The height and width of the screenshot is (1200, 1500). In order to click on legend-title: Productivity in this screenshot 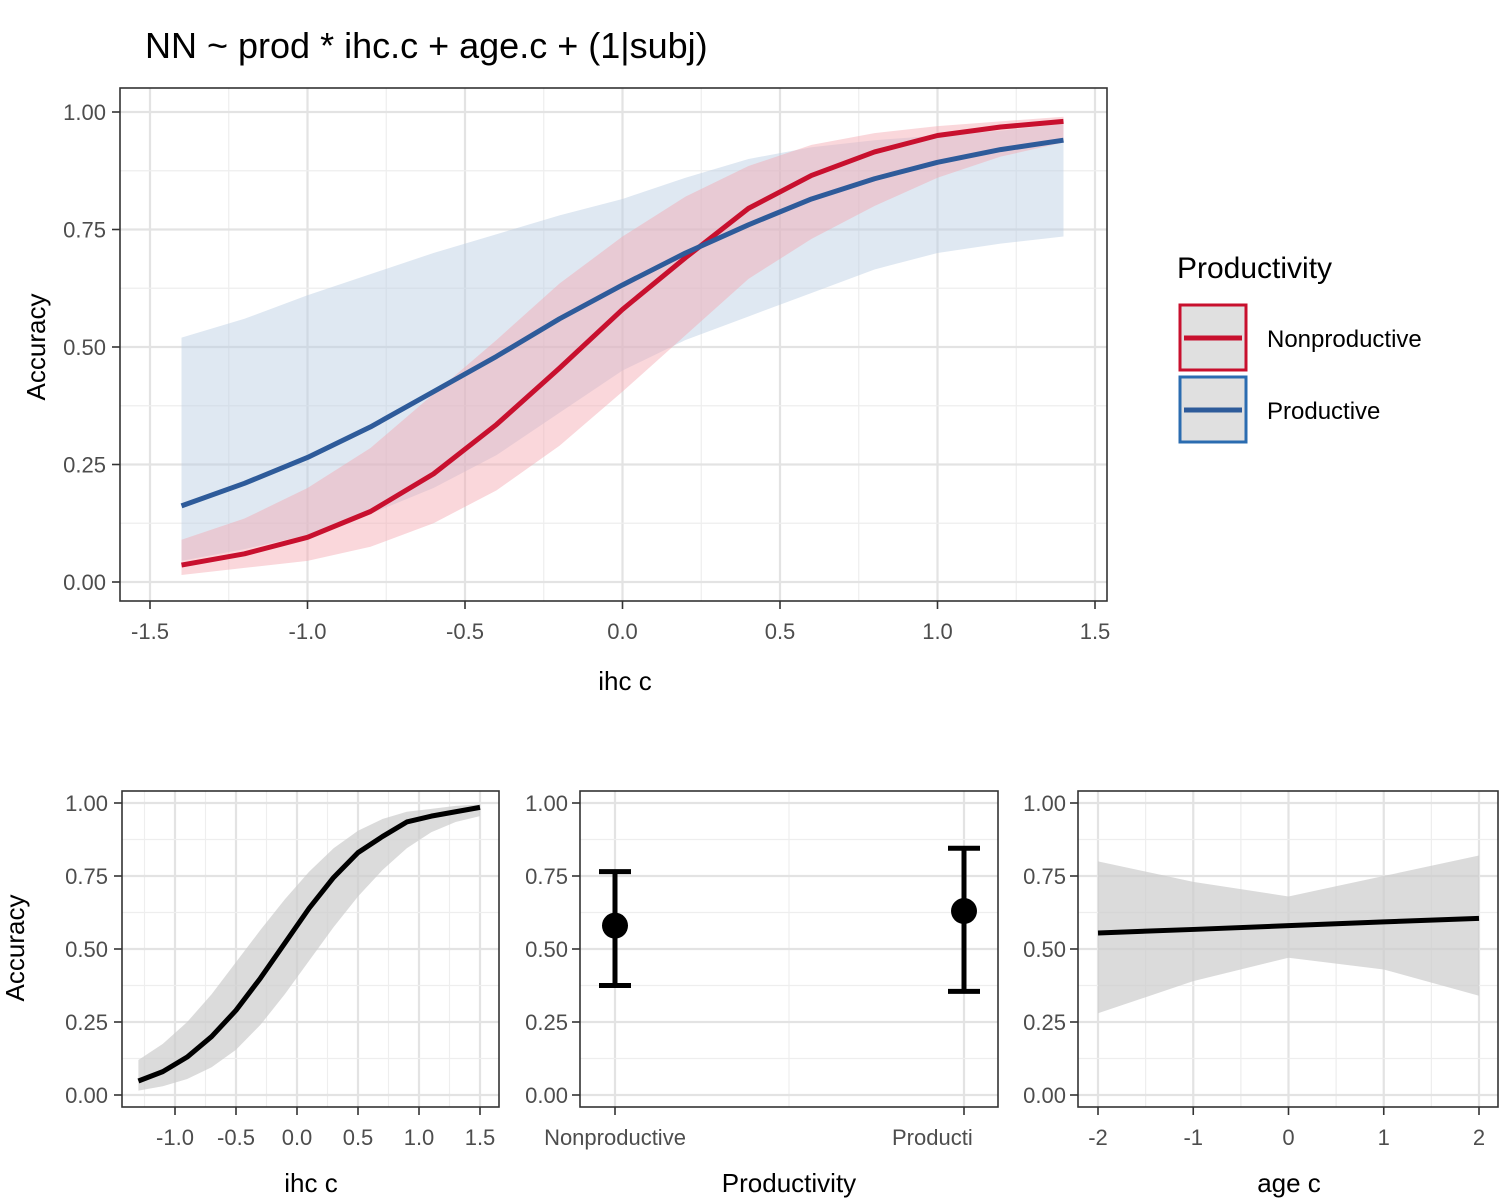, I will do `click(1254, 268)`.